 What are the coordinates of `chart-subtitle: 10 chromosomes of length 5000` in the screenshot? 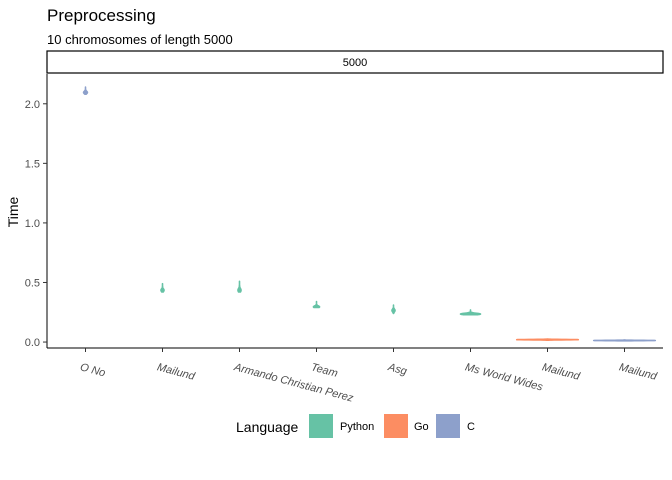 It's located at (140, 39).